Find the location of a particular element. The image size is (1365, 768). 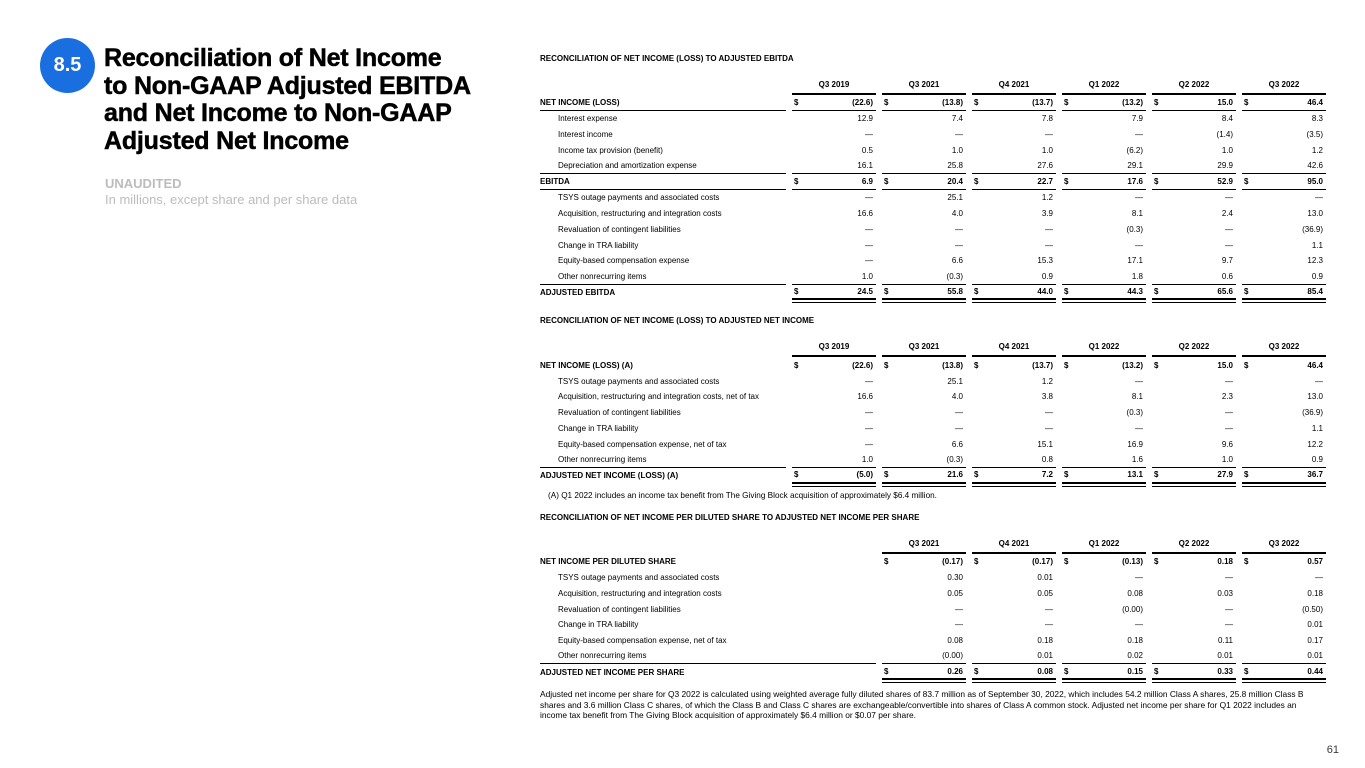

cell-value: (0.00) is located at coordinates (1132, 609).